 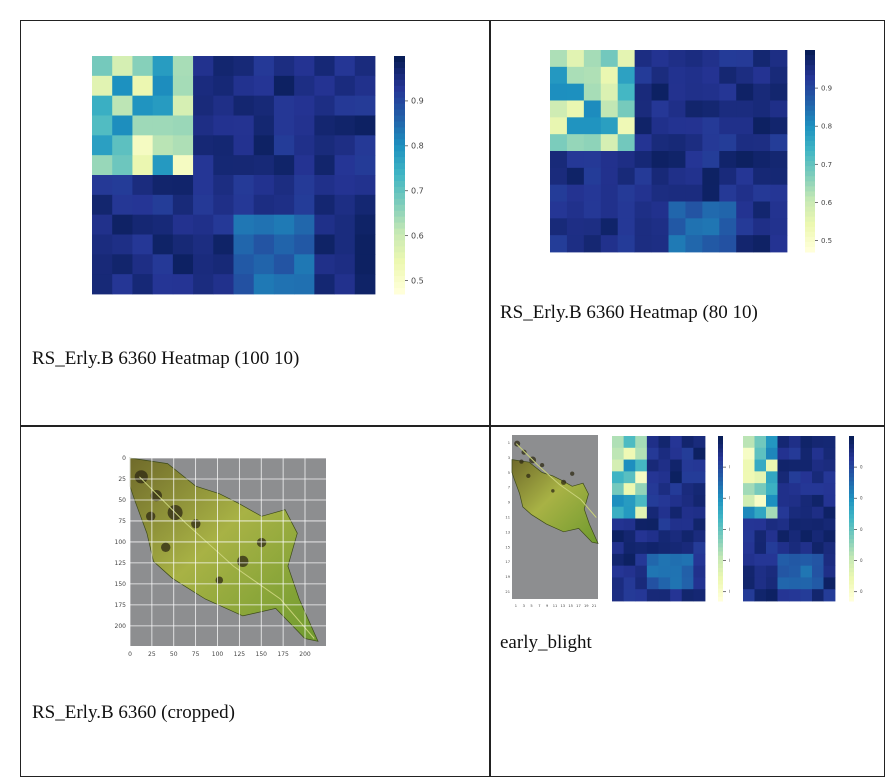 I want to click on y-tick-label: 11, so click(x=507, y=518).